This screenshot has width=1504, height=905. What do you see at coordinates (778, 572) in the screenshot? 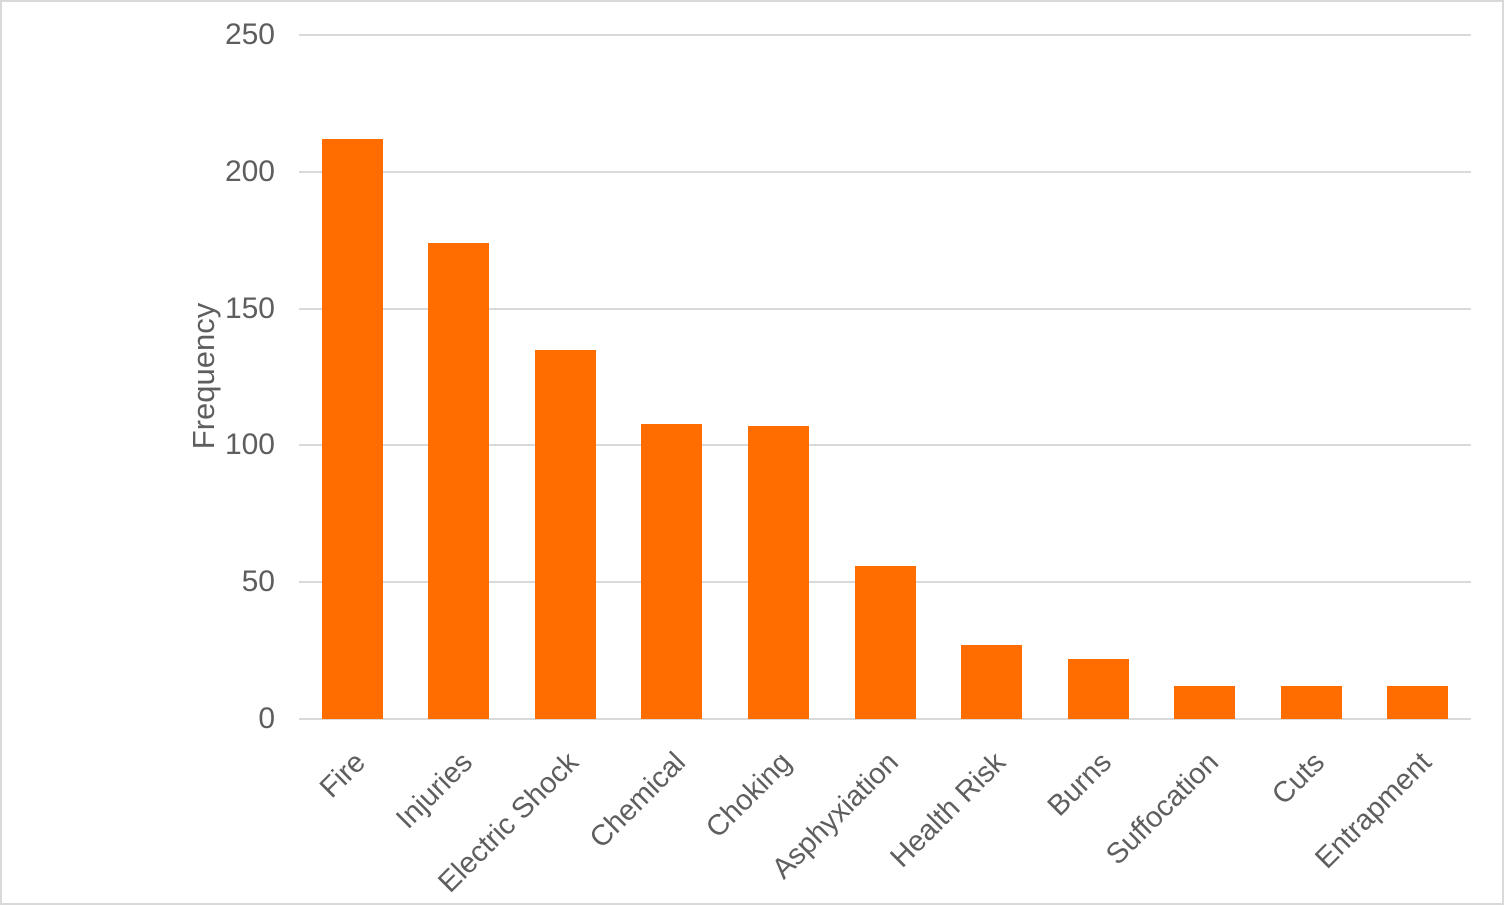
I see `bar-choking` at bounding box center [778, 572].